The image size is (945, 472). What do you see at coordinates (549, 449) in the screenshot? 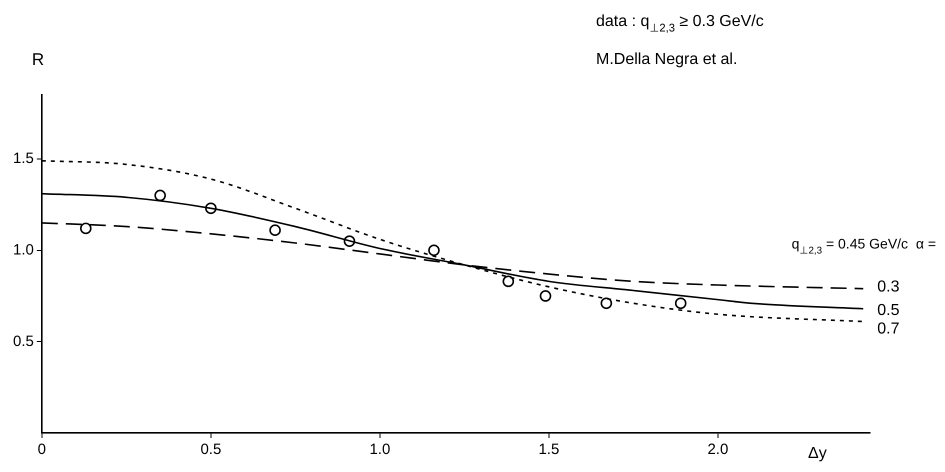
I see `x-tick-label: 1.5` at bounding box center [549, 449].